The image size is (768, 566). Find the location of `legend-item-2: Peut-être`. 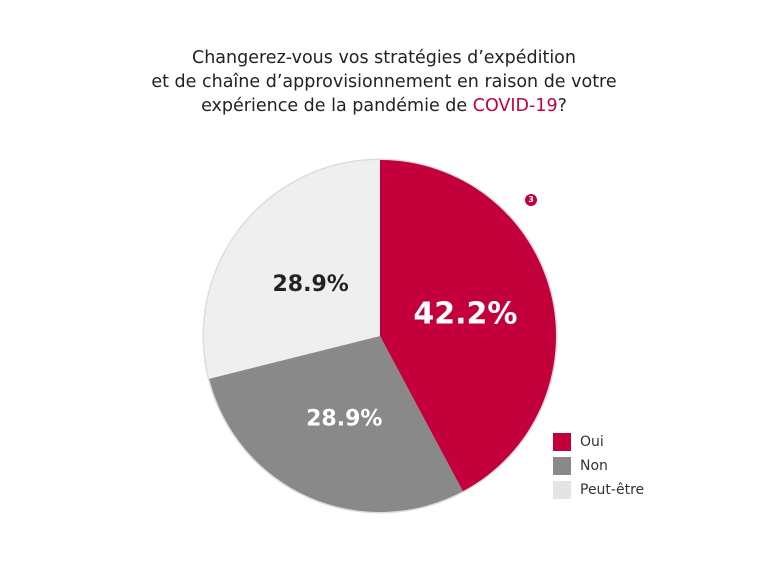

legend-item-2: Peut-être is located at coordinates (598, 490).